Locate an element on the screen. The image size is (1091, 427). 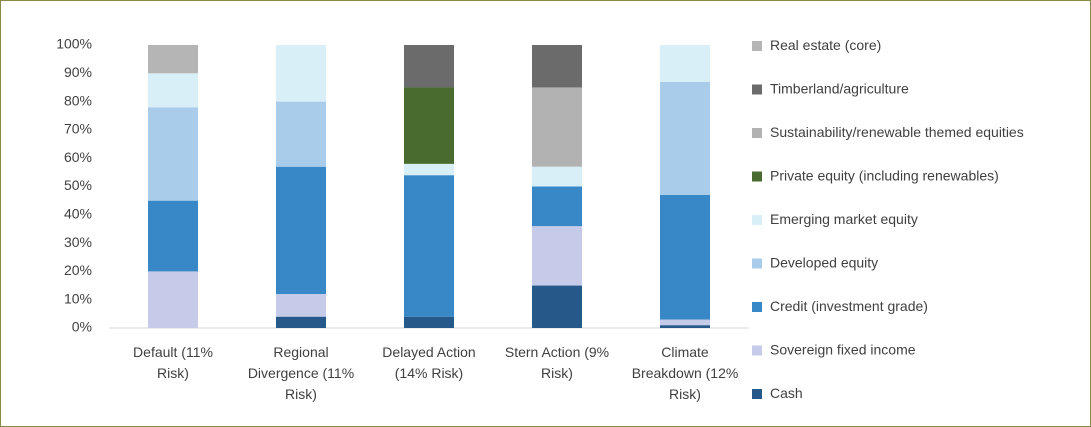
y-tick-label: 90% is located at coordinates (78, 72).